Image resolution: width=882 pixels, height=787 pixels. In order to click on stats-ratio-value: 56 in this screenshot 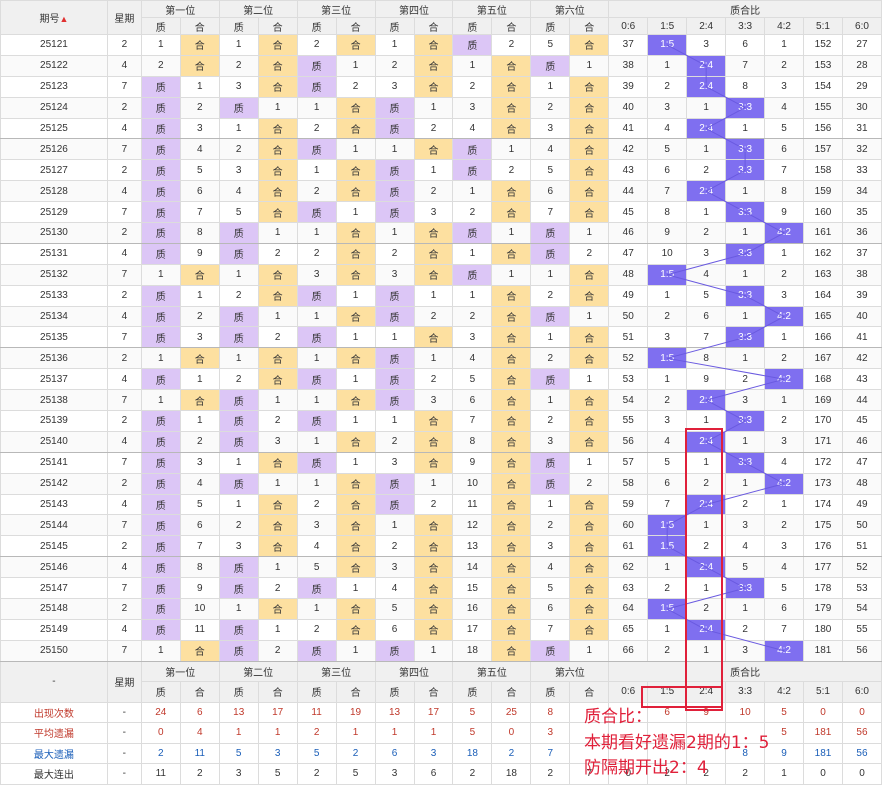, I will do `click(861, 753)`.